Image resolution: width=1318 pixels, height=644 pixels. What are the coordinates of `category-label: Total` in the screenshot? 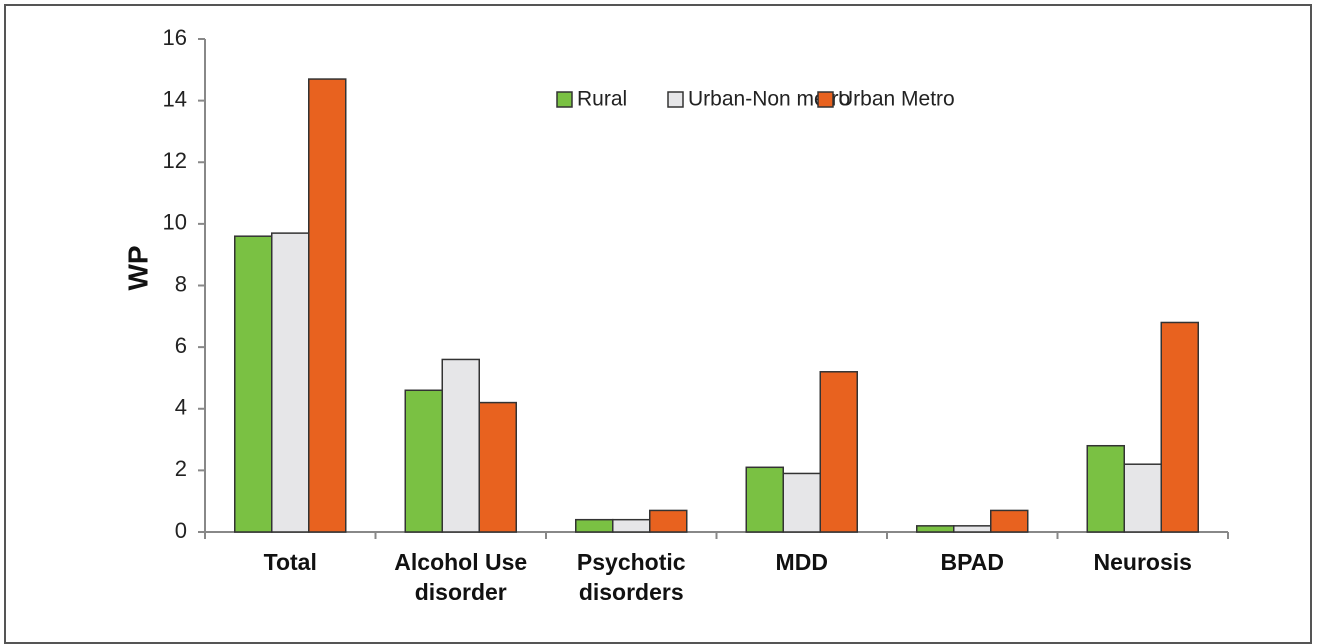 It's located at (290, 562).